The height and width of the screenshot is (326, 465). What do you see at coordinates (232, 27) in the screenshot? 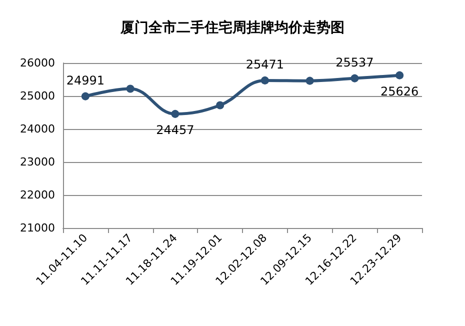
I see `chart-title: 厦门全市二手住宅周挂牌均价走势图` at bounding box center [232, 27].